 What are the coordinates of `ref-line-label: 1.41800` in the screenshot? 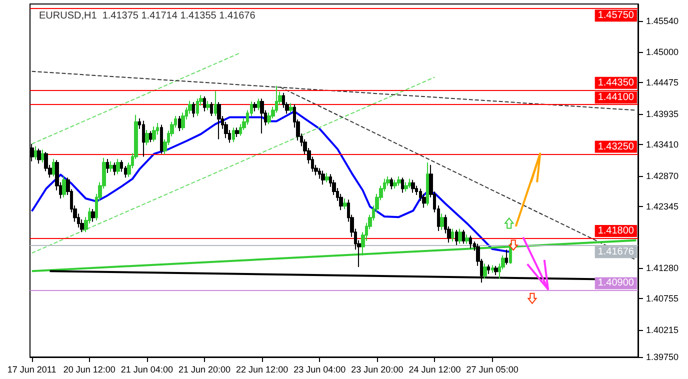 It's located at (616, 230).